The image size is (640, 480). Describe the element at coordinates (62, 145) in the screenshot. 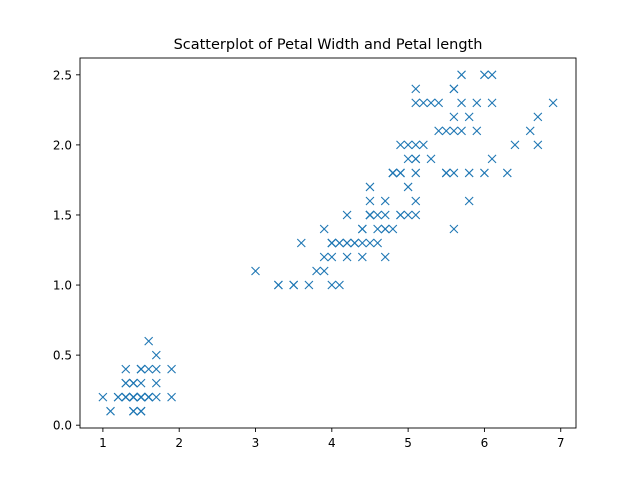

I see `y-tick-label: 2.0` at that location.